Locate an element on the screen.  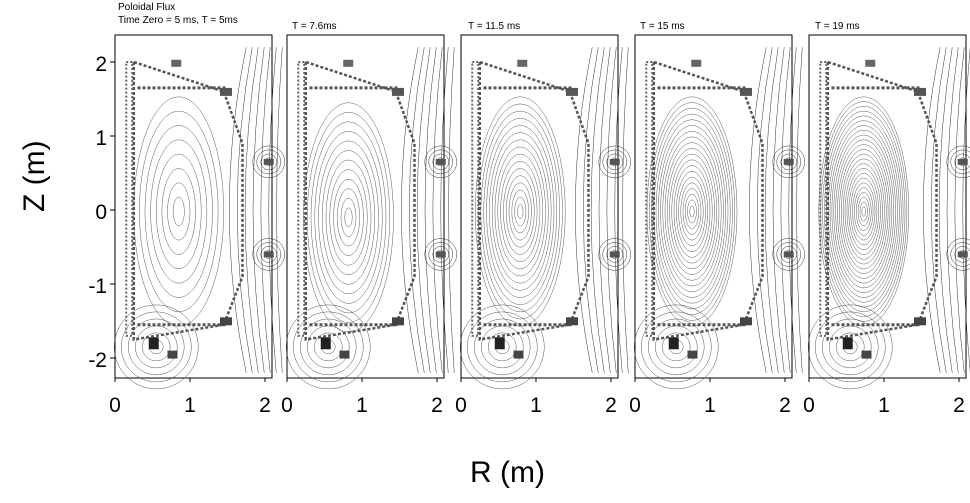
panel-label-3: T = 11.5 ms is located at coordinates (494, 26).